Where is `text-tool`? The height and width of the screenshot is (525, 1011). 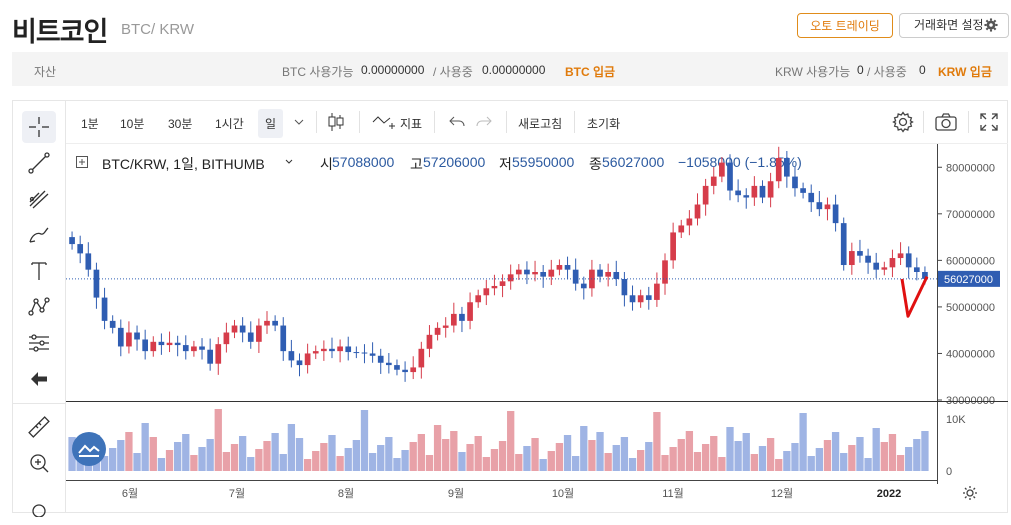
text-tool is located at coordinates (39, 271).